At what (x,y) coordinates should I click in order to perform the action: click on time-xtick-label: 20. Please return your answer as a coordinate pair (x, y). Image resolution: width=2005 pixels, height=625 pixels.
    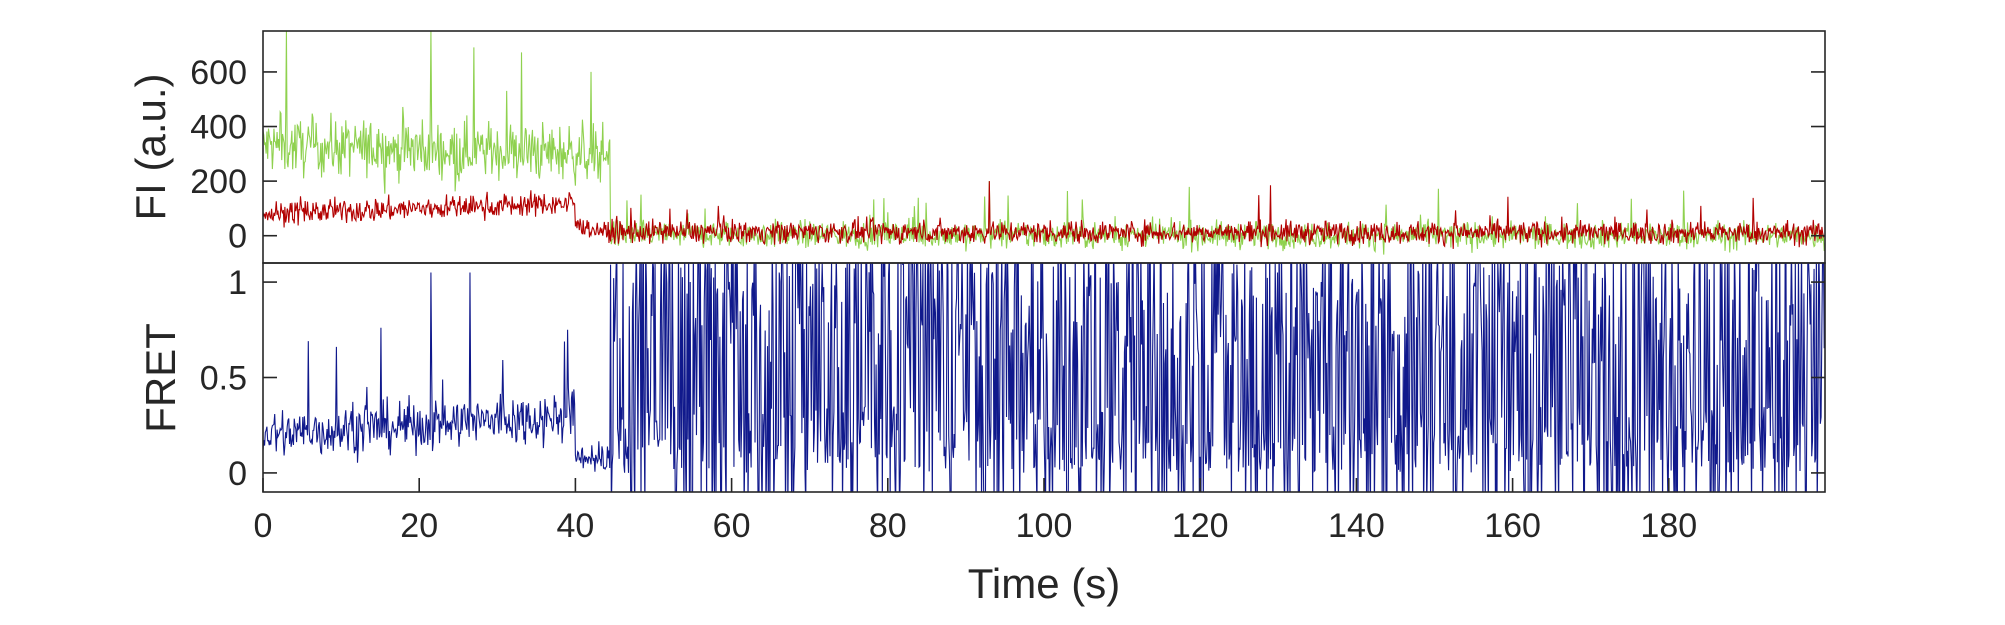
    Looking at the image, I should click on (419, 526).